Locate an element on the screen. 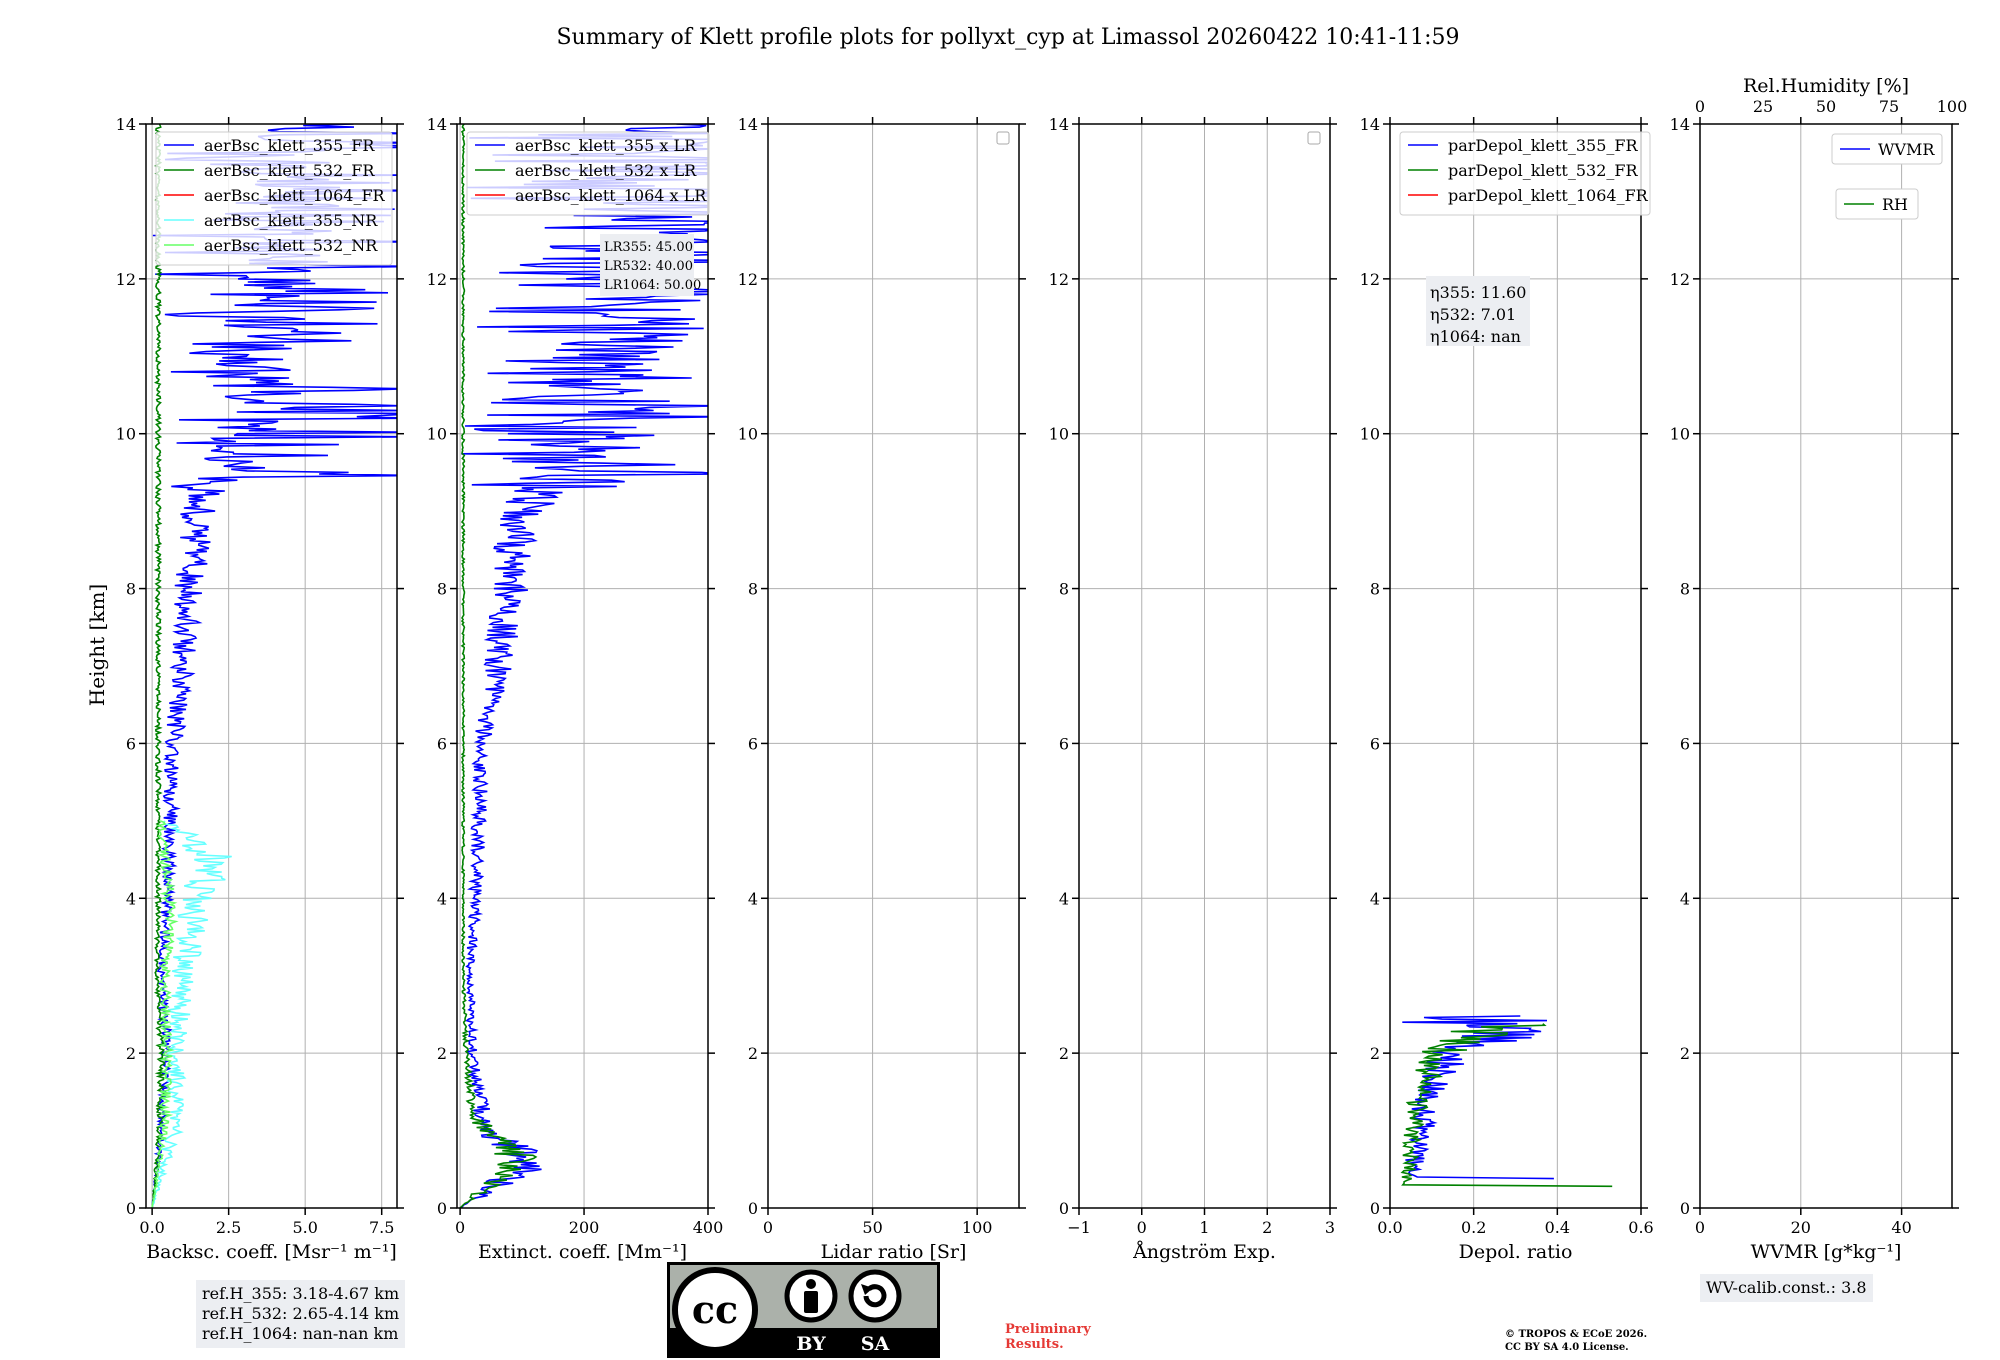 The width and height of the screenshot is (2000, 1360). eta-annotation: η355: 11.60 η532: 7.01 η1064: nan is located at coordinates (1478, 311).